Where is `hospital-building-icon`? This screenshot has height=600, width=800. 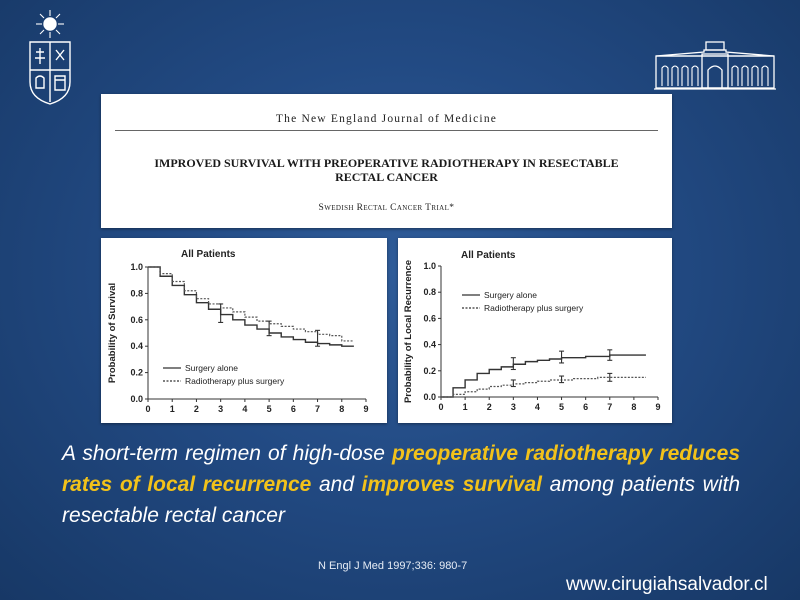 hospital-building-icon is located at coordinates (715, 65).